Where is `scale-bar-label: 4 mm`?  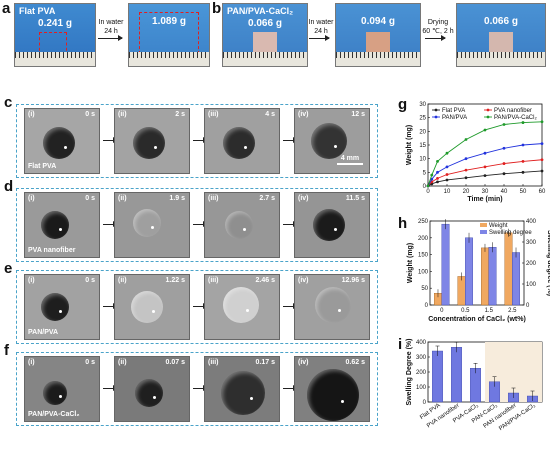 scale-bar-label: 4 mm is located at coordinates (350, 158).